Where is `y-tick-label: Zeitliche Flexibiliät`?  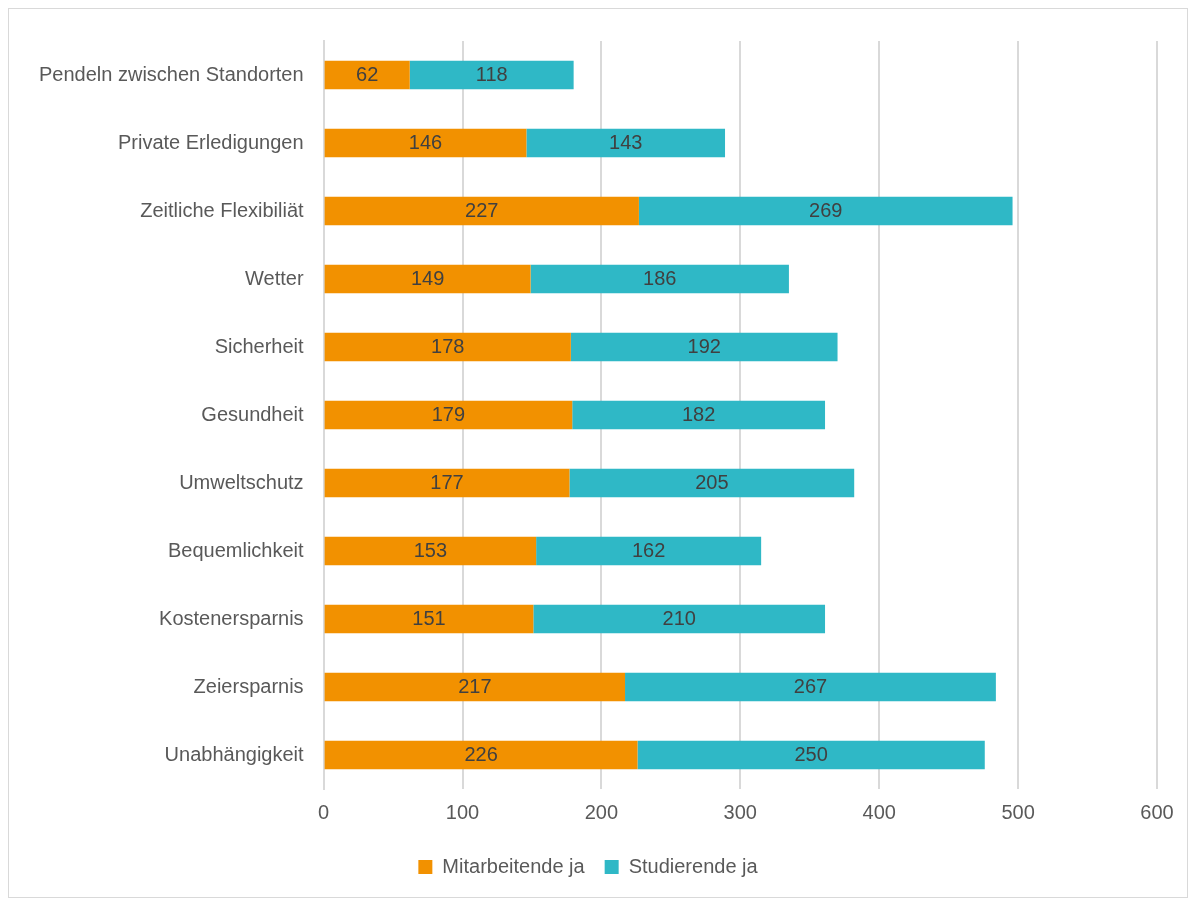
y-tick-label: Zeitliche Flexibiliät is located at coordinates (222, 209).